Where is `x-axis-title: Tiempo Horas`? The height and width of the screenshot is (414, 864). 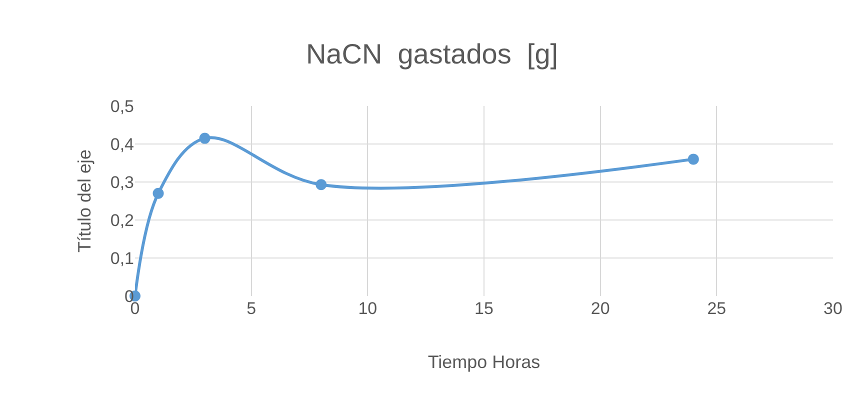
x-axis-title: Tiempo Horas is located at coordinates (484, 362).